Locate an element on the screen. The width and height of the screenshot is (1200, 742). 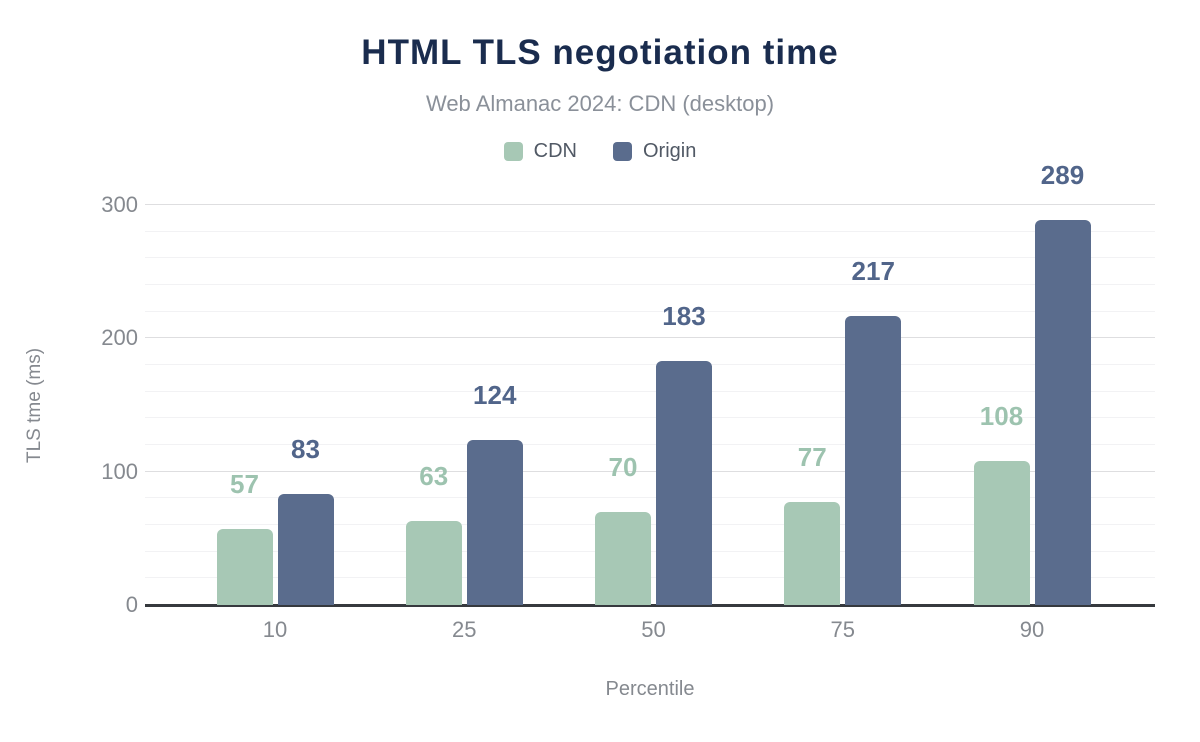
x-tick-75: 75 is located at coordinates (842, 629).